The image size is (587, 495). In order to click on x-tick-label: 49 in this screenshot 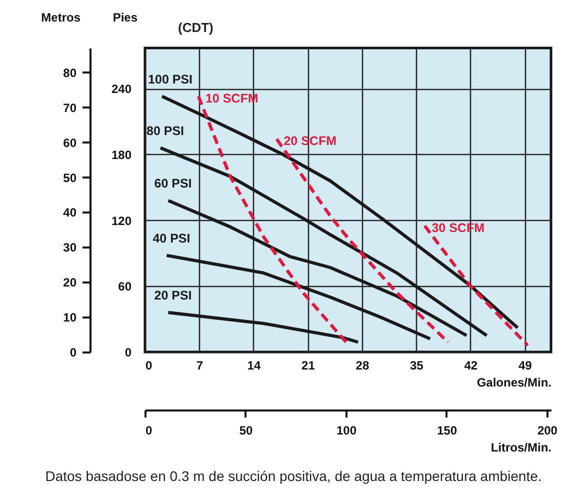, I will do `click(525, 365)`.